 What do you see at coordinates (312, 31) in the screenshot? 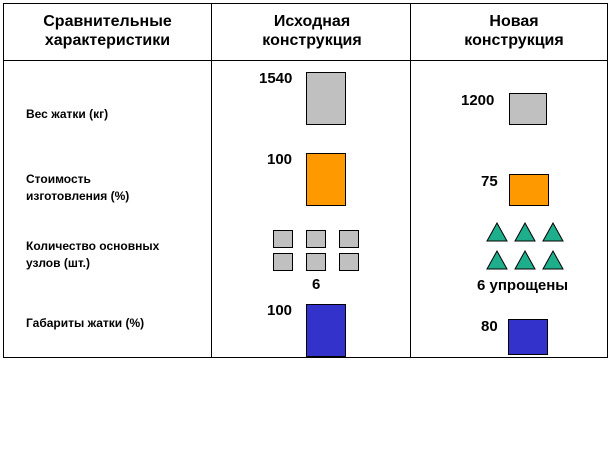
I see `header-original-design: Исходная конструкция` at bounding box center [312, 31].